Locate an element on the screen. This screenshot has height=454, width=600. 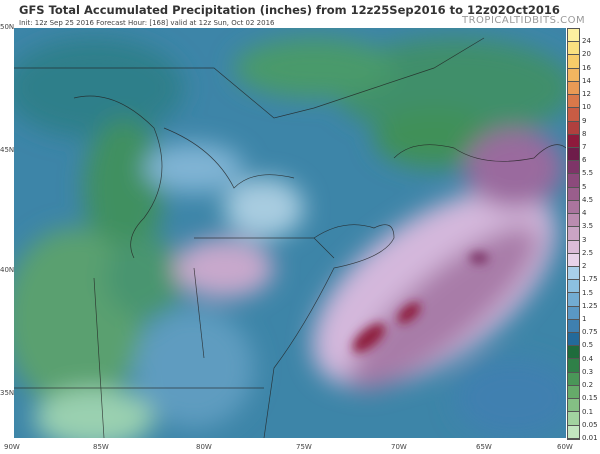
colorbar-label: 1.5 is located at coordinates (588, 292).